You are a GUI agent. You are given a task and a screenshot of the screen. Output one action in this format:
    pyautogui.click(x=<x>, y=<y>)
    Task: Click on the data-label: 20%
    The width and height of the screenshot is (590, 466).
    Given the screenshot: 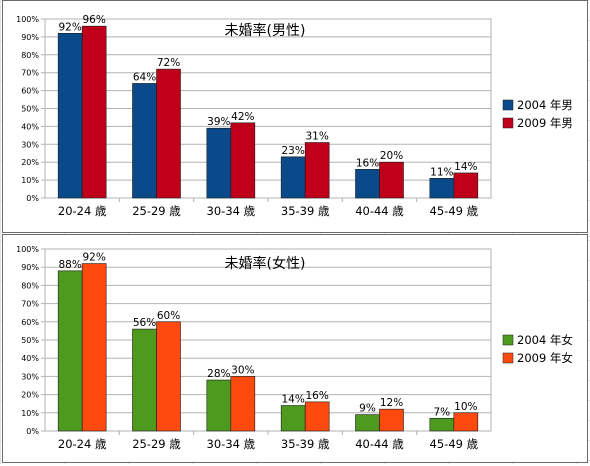 What is the action you would take?
    pyautogui.click(x=391, y=156)
    